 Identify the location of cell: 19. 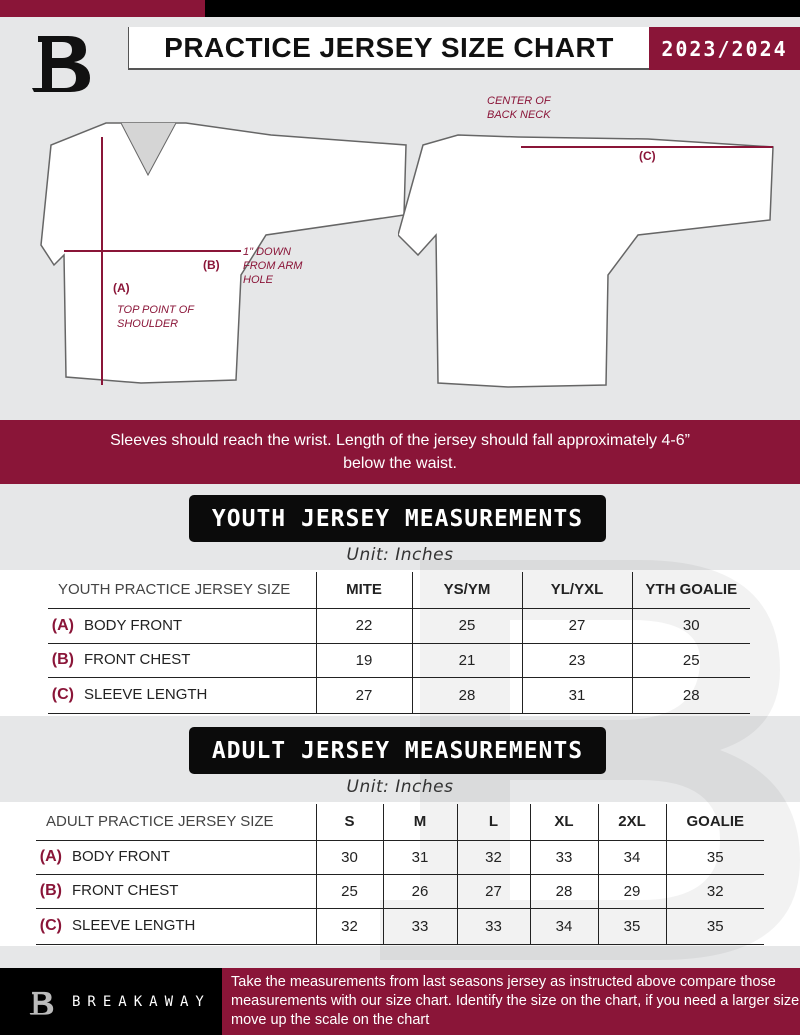
(363, 660).